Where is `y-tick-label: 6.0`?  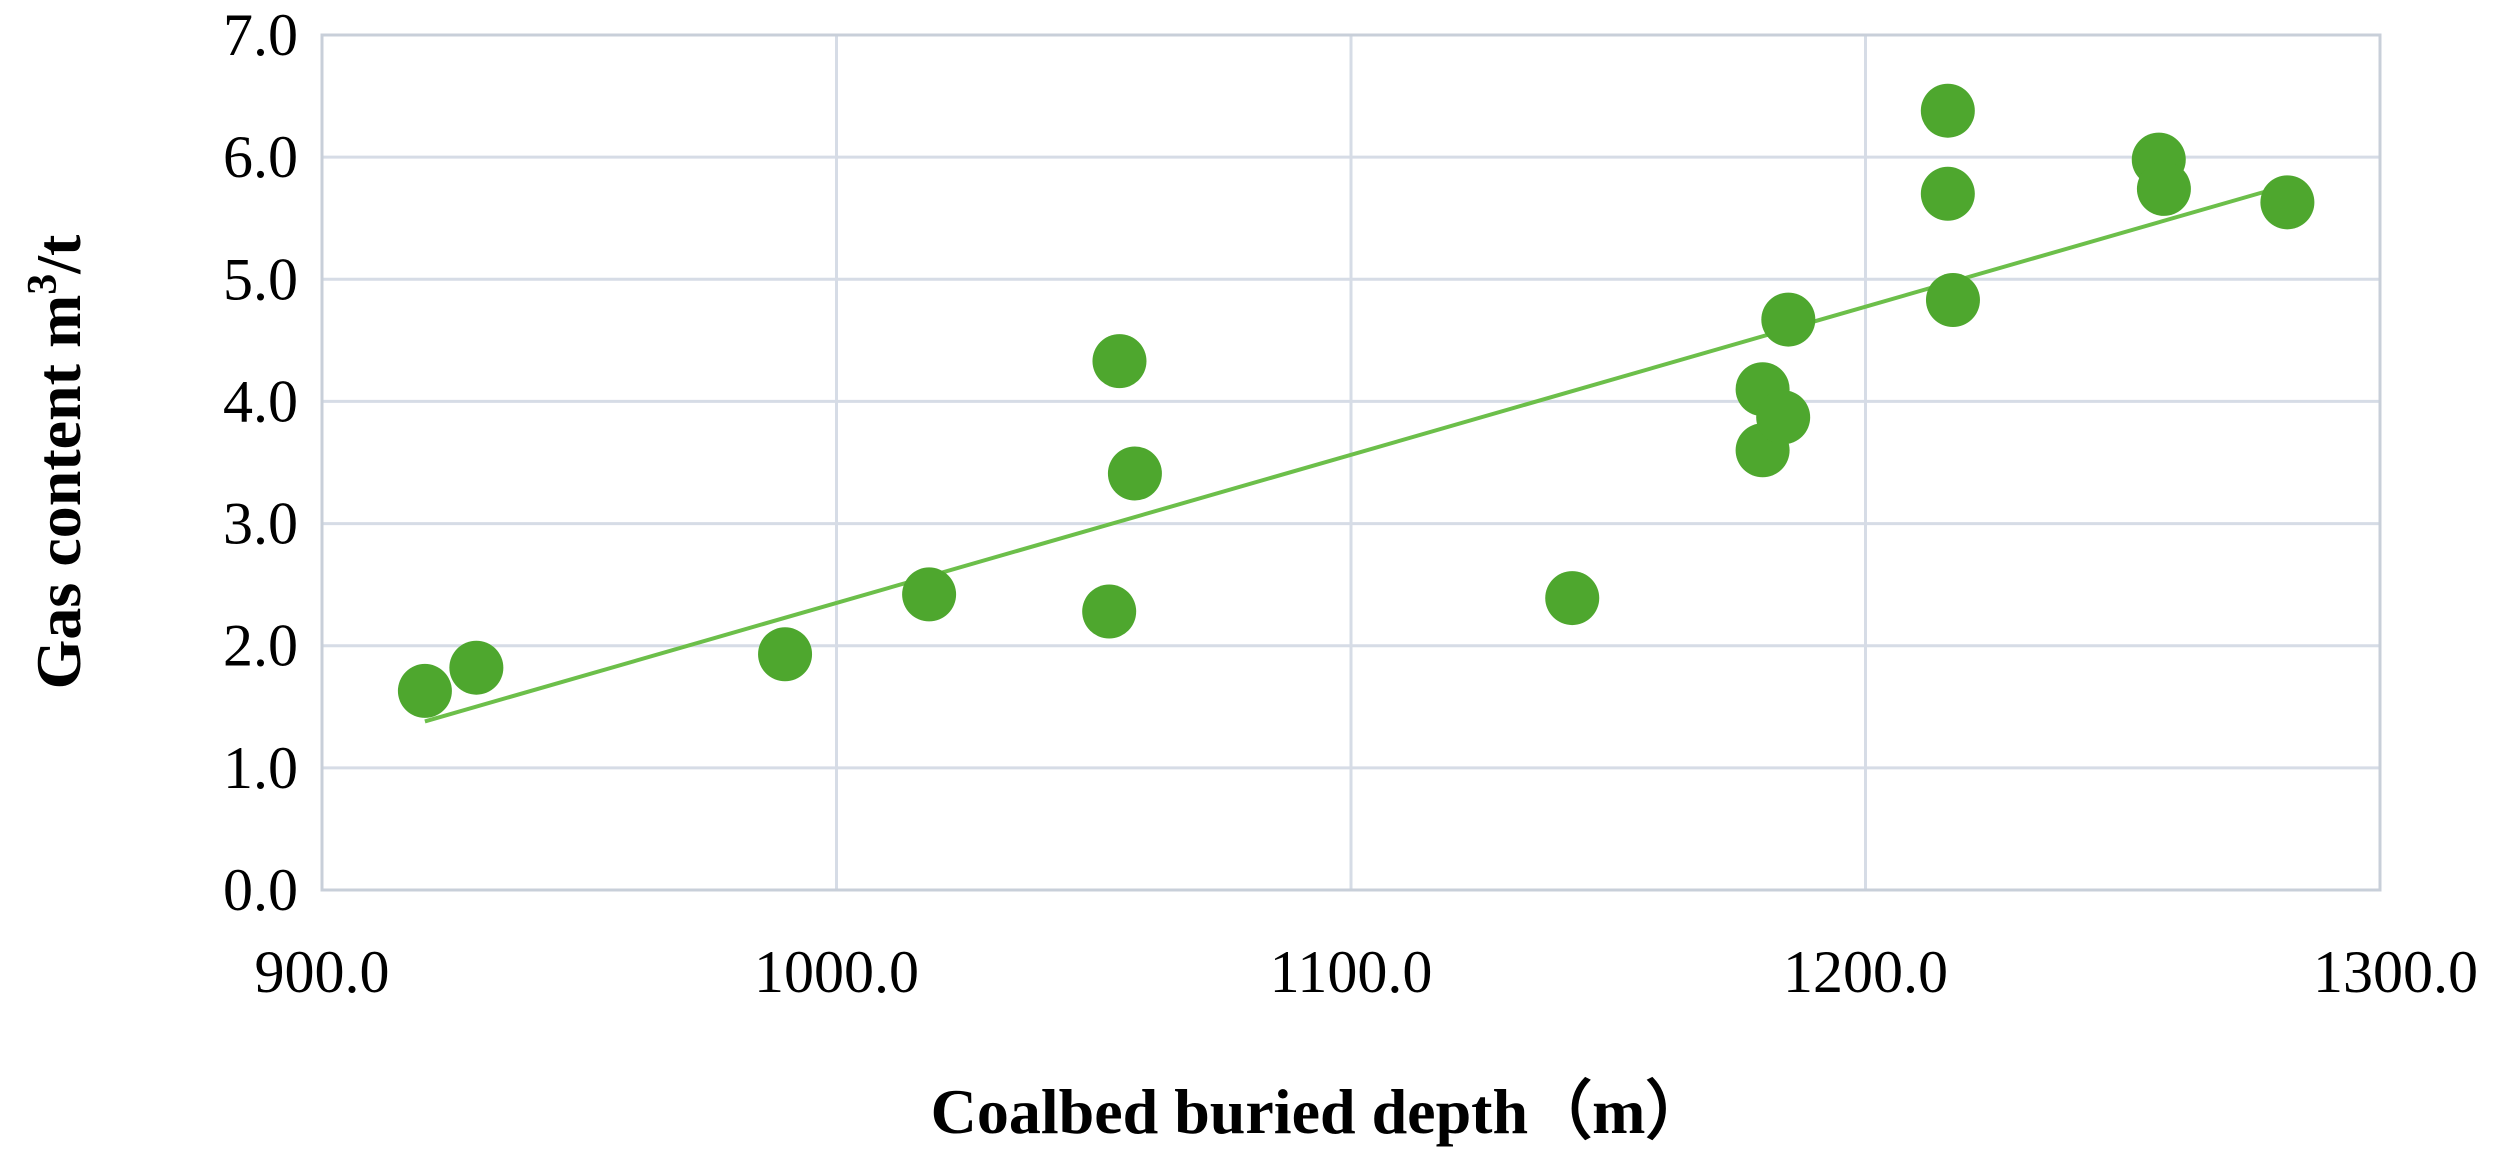
y-tick-label: 6.0 is located at coordinates (260, 157).